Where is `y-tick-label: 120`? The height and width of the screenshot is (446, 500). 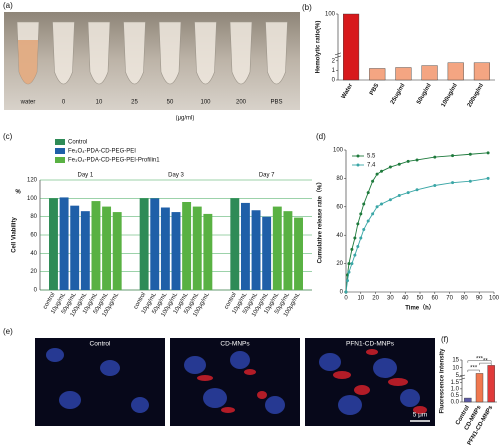
y-tick-label: 120 is located at coordinates (32, 181).